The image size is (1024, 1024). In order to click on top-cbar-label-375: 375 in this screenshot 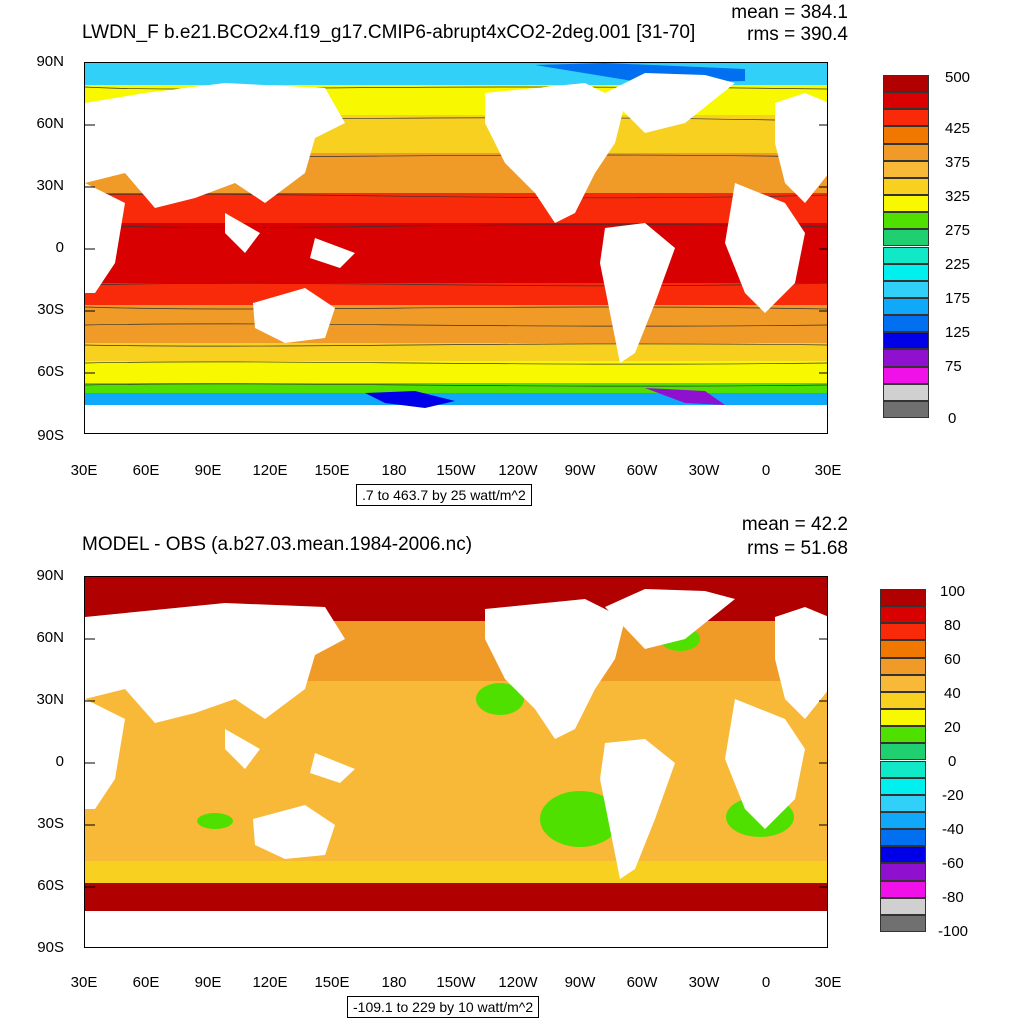, I will do `click(958, 162)`.